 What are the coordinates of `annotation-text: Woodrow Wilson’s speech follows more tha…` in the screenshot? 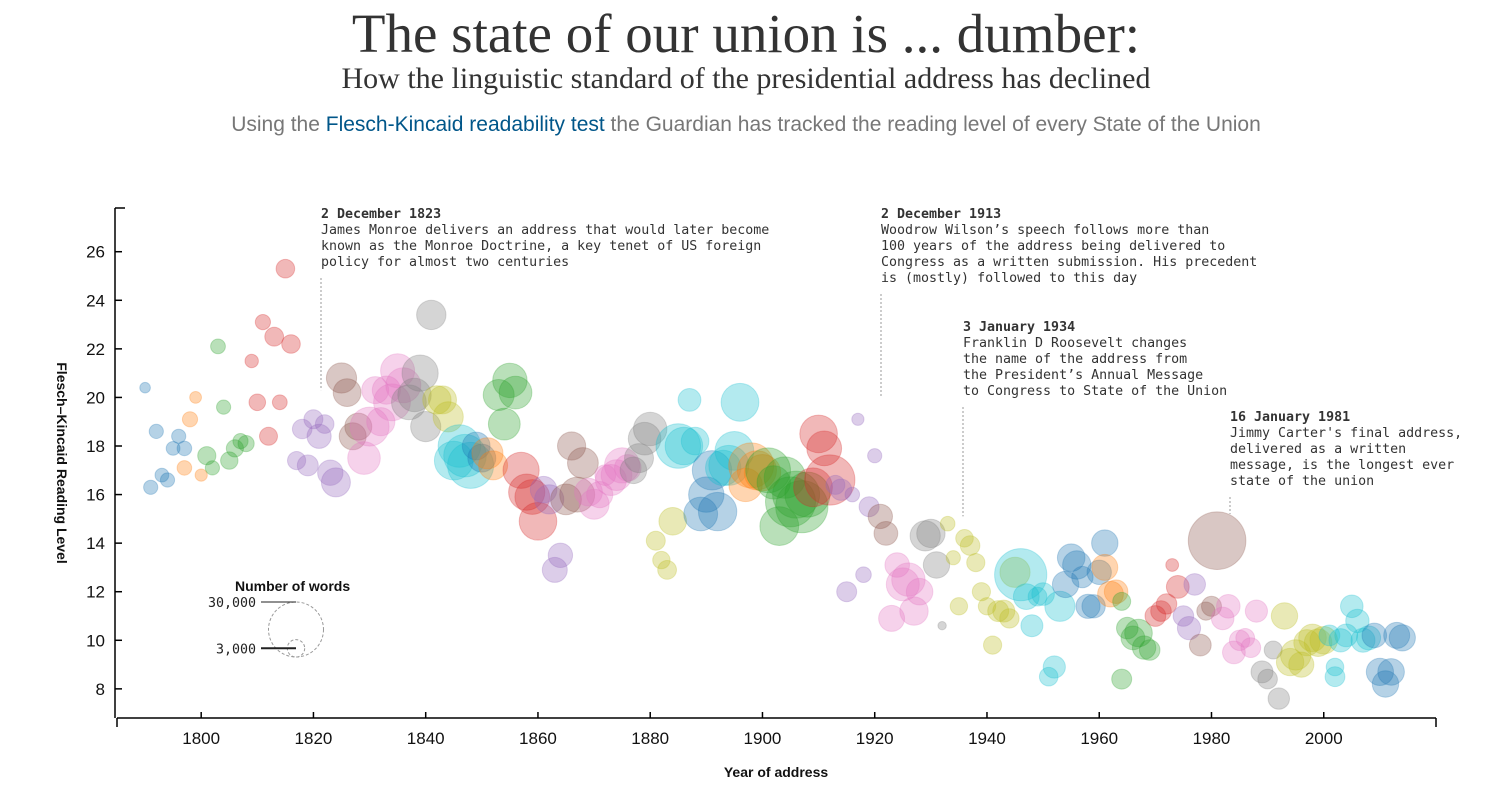 It's located at (1069, 254).